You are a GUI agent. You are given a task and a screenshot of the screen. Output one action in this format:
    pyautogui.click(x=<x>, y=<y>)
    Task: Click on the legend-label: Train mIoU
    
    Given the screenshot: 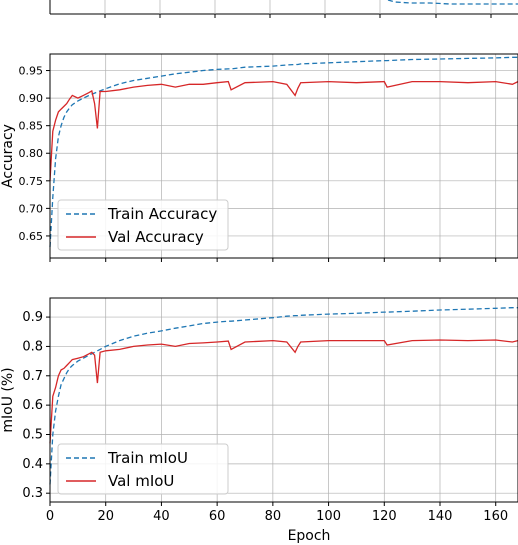 What is the action you would take?
    pyautogui.click(x=147, y=458)
    